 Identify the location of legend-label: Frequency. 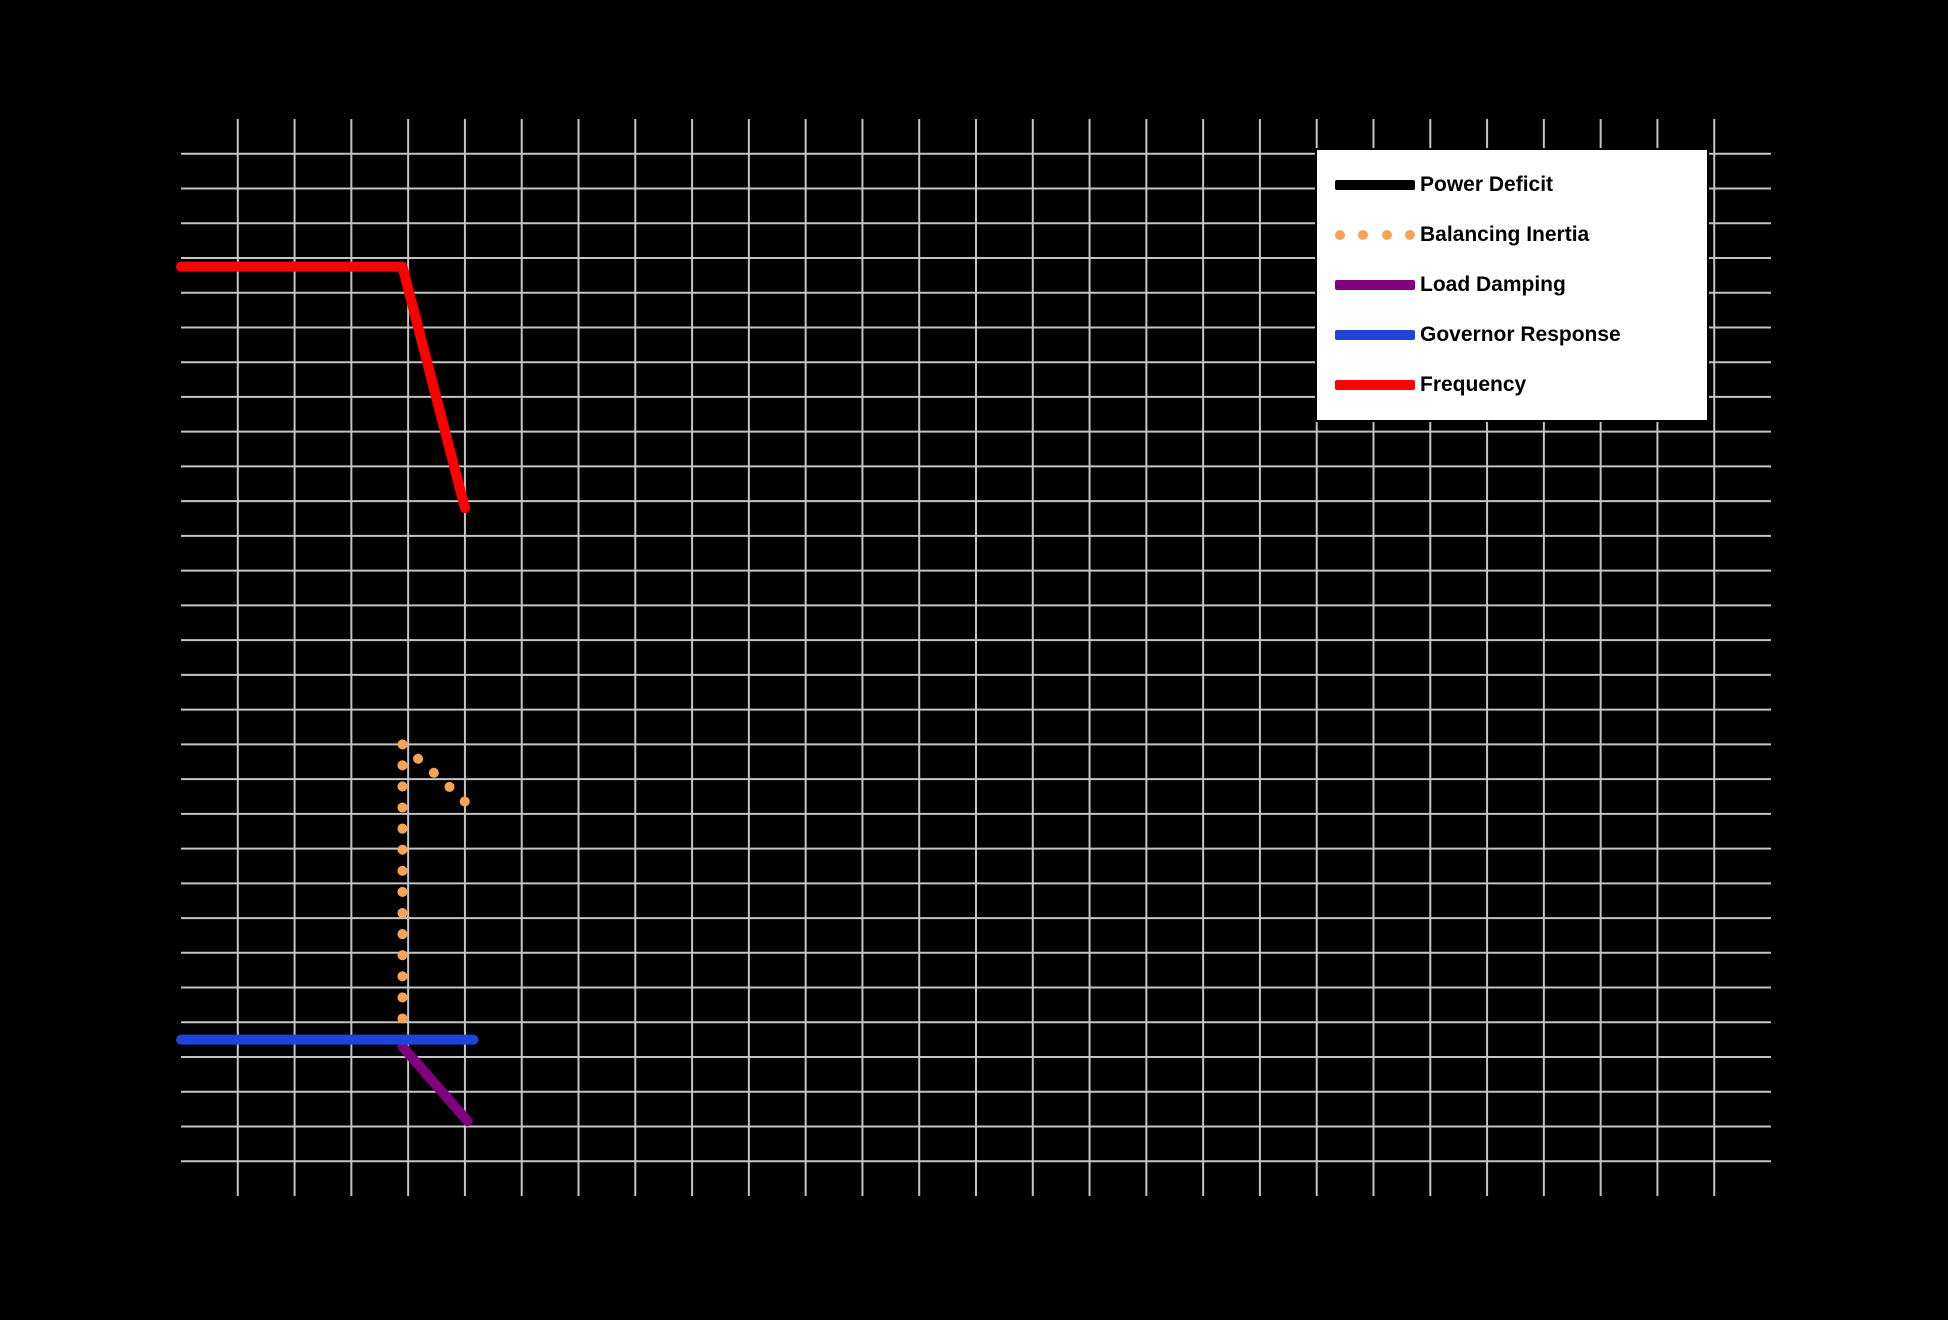
(1473, 384).